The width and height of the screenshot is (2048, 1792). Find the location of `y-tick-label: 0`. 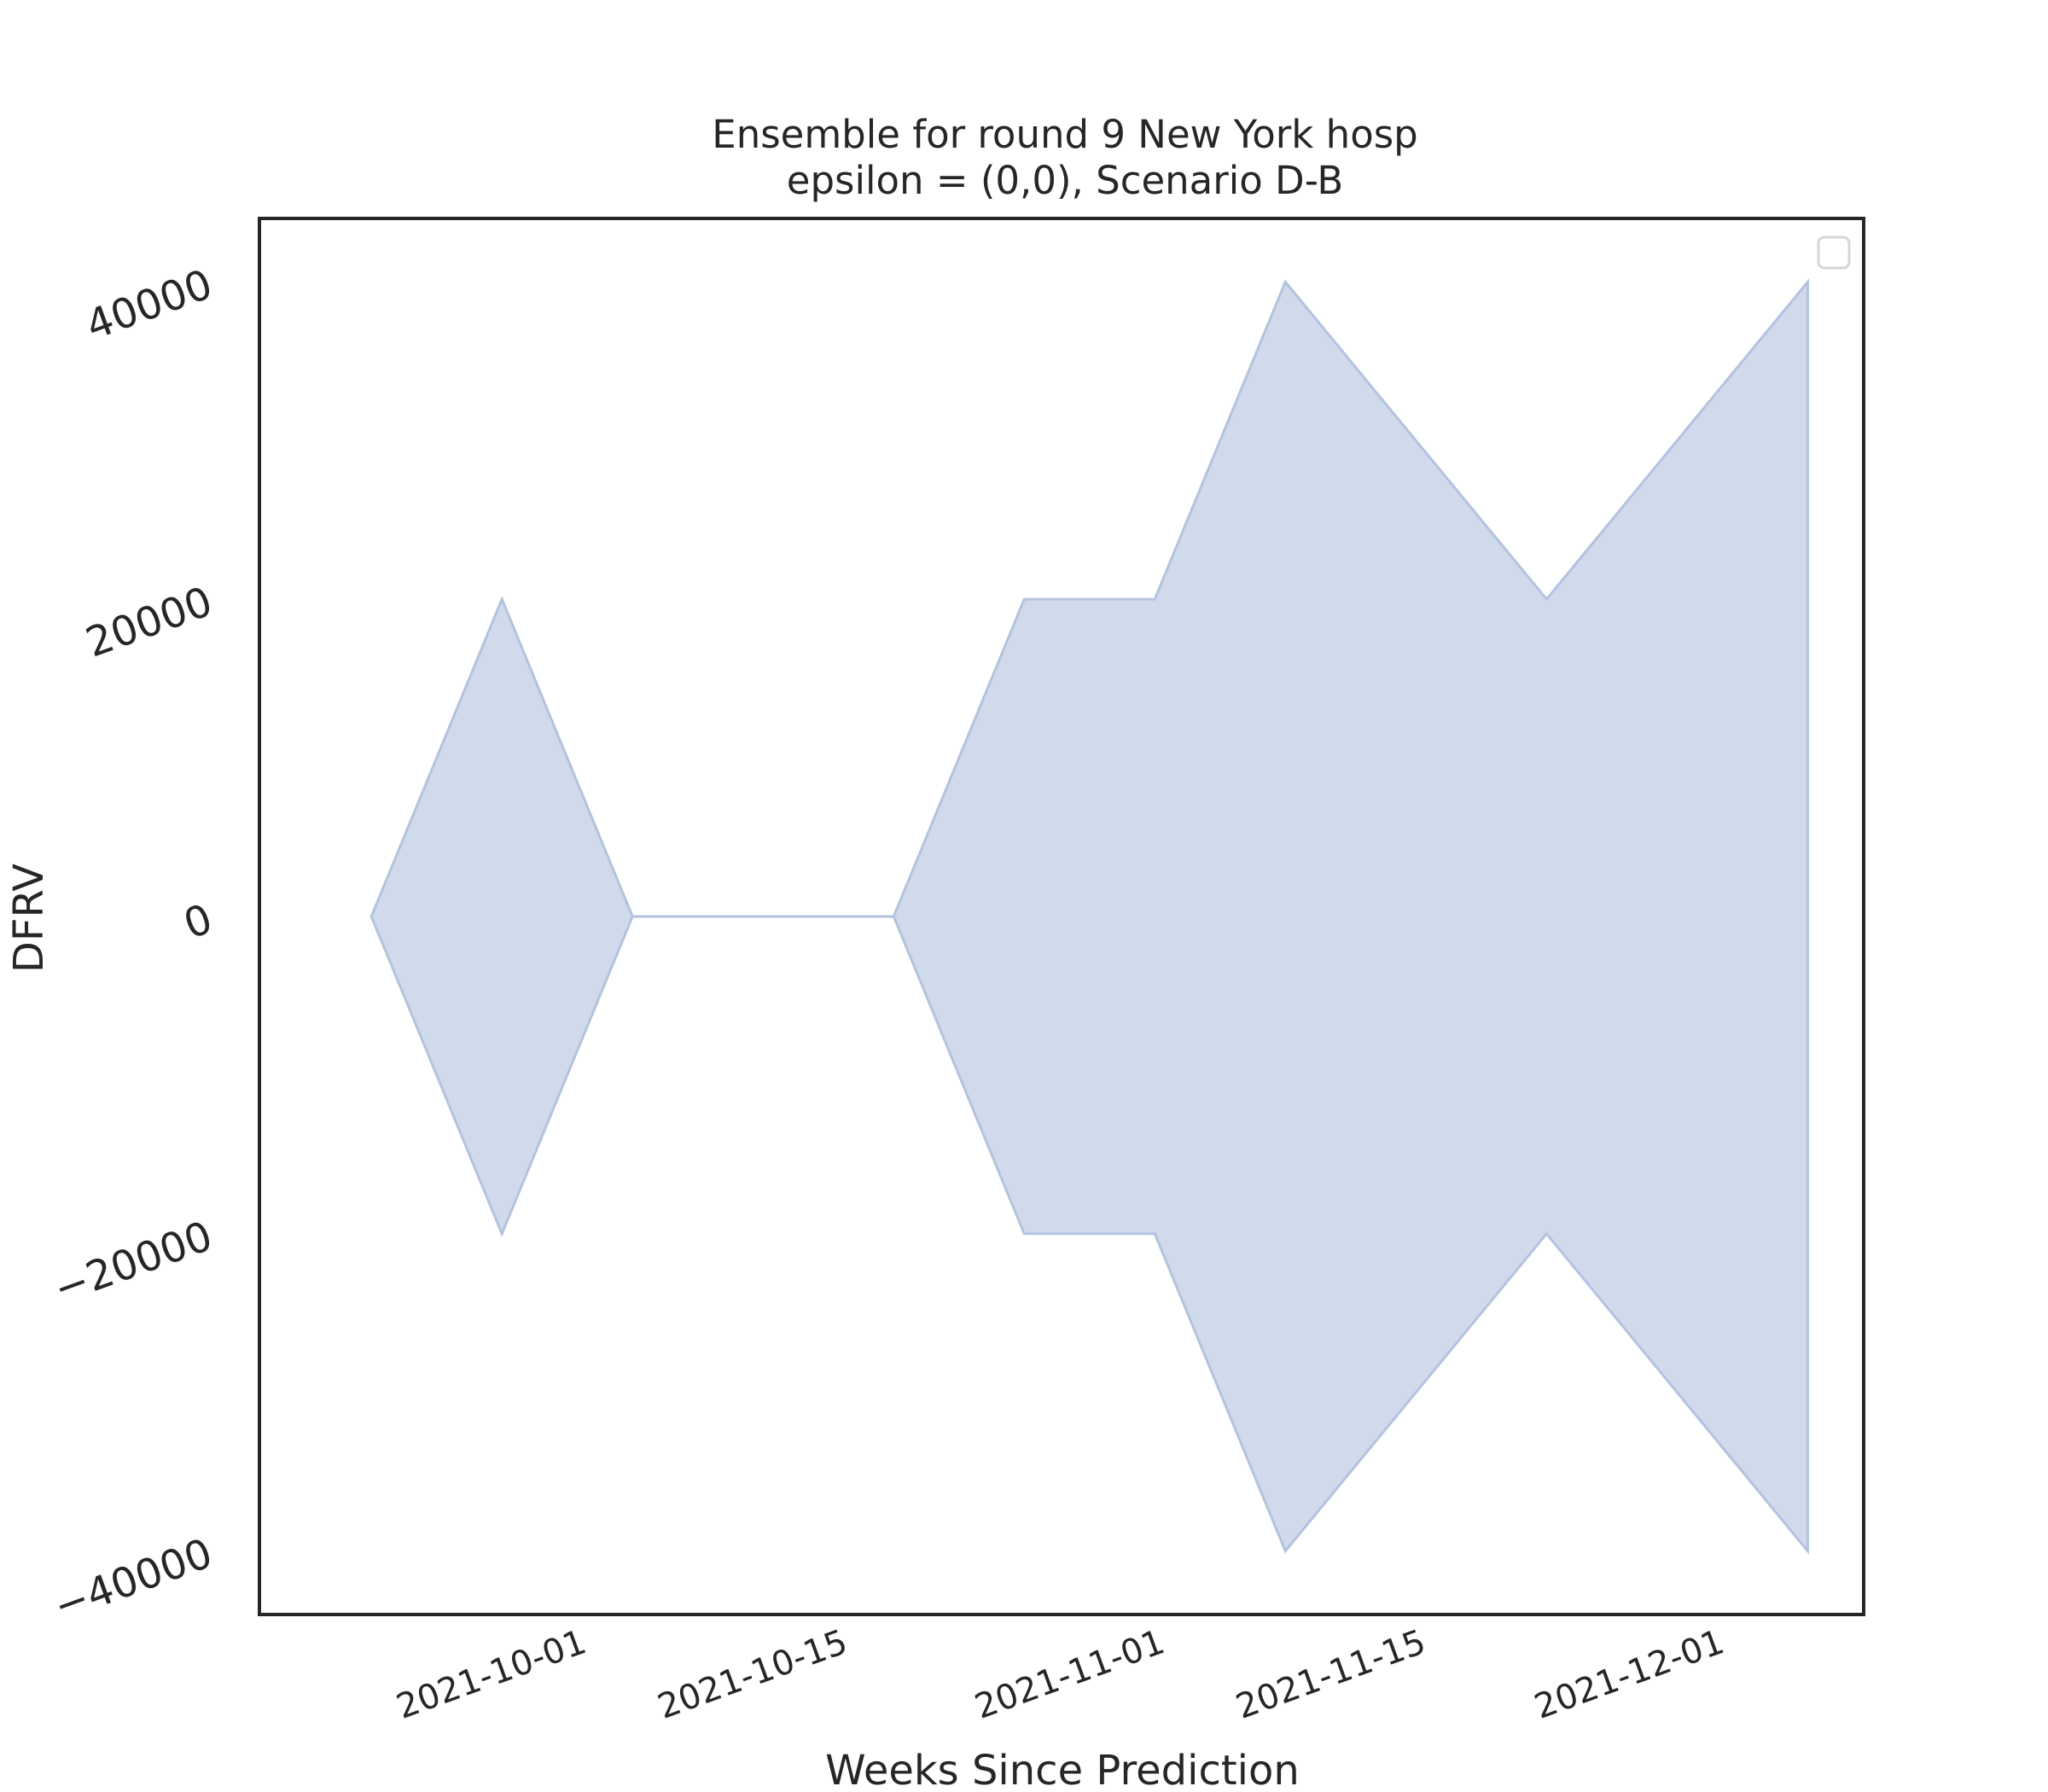

y-tick-label: 0 is located at coordinates (197, 922).